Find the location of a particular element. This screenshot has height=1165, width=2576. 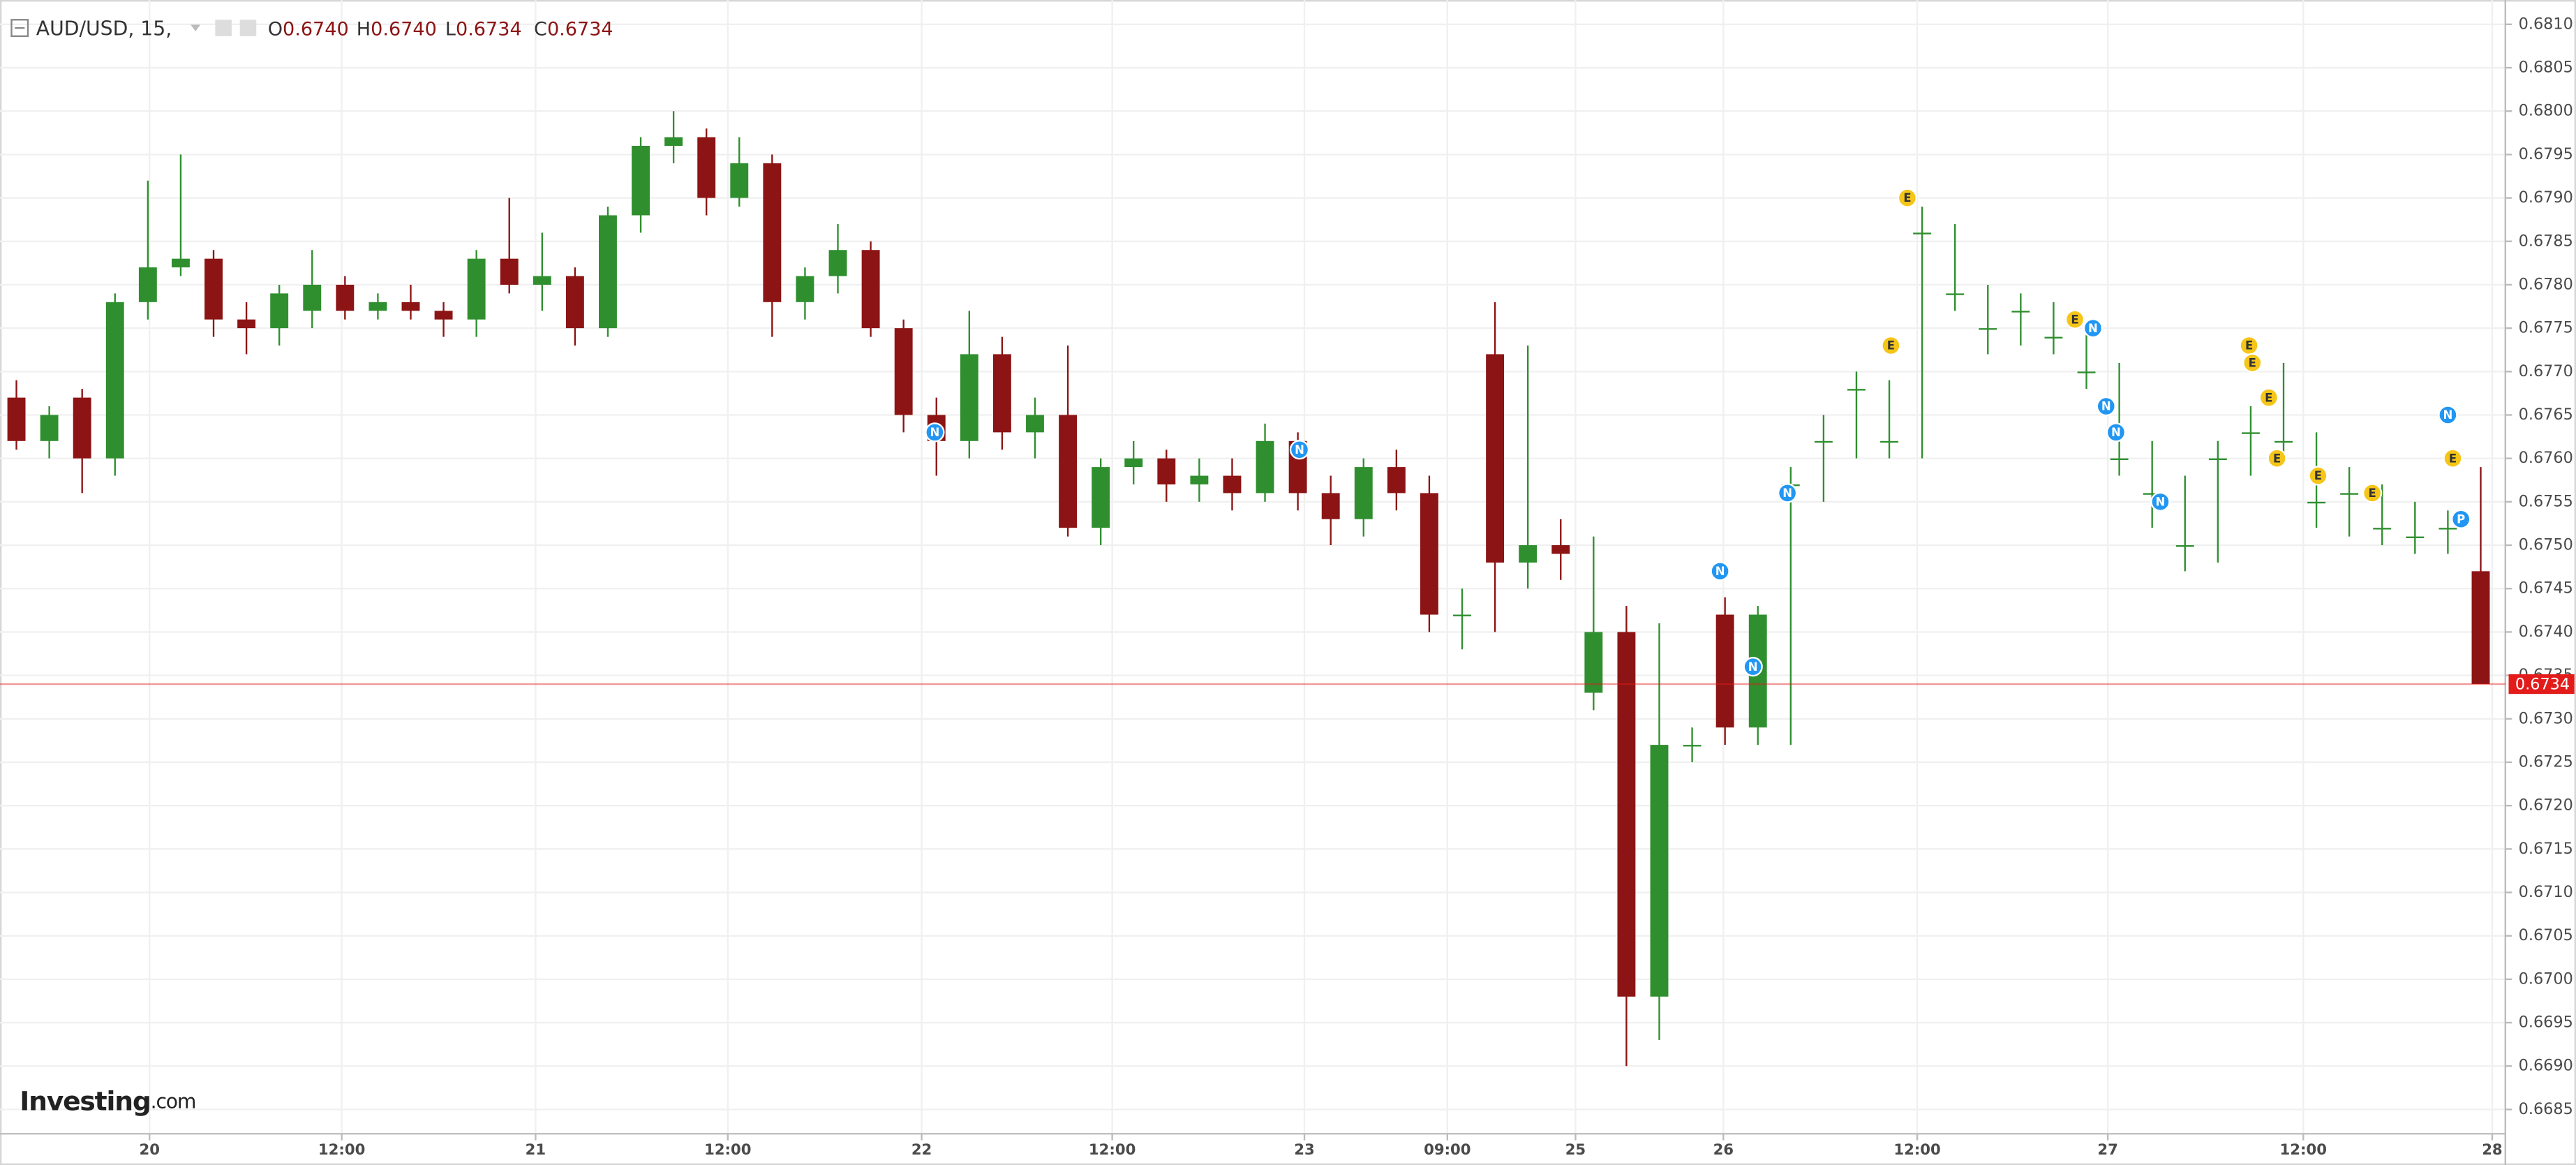

ohlc-item: L0.6734 is located at coordinates (483, 29).